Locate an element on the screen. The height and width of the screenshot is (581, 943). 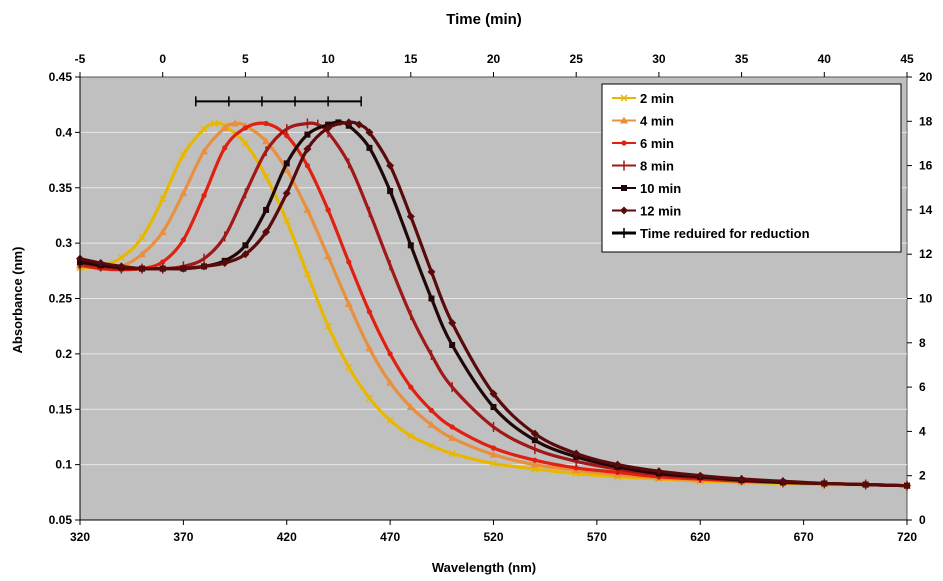
y2-tick-label: 12 is located at coordinates (926, 254).